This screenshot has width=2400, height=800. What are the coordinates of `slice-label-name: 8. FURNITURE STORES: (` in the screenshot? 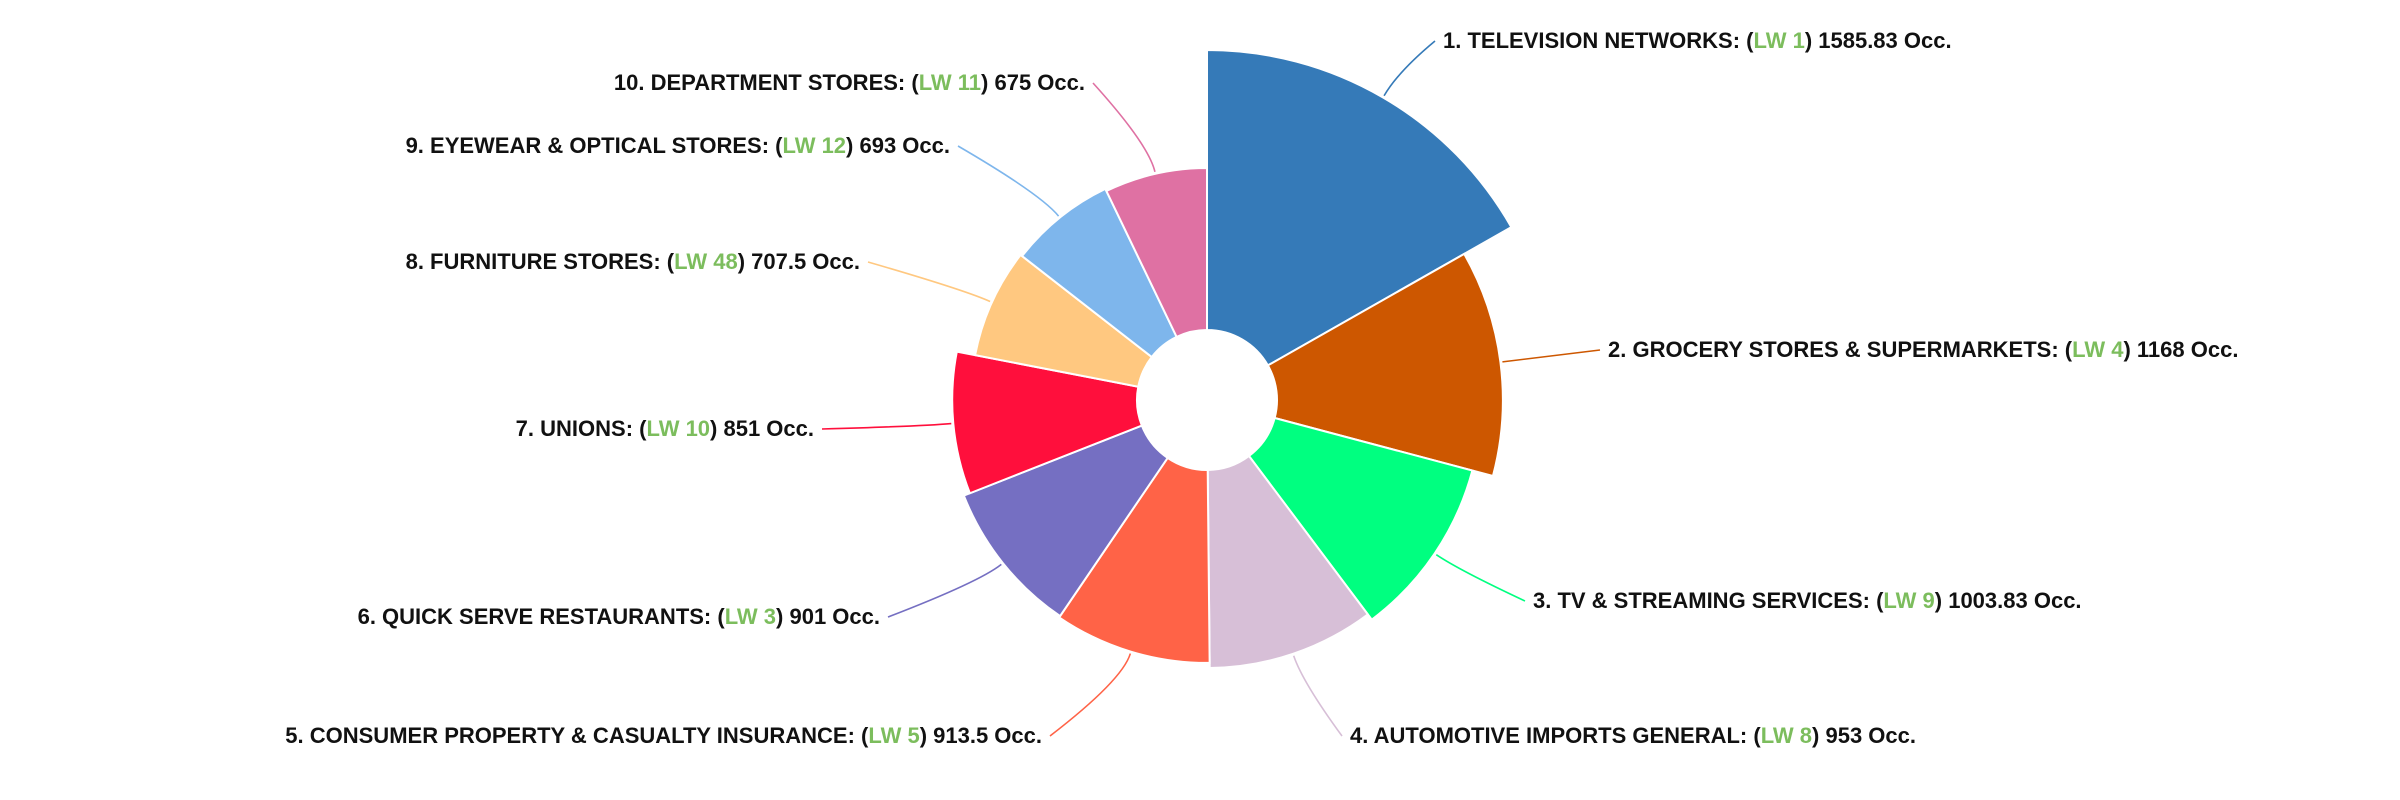 It's located at (540, 261).